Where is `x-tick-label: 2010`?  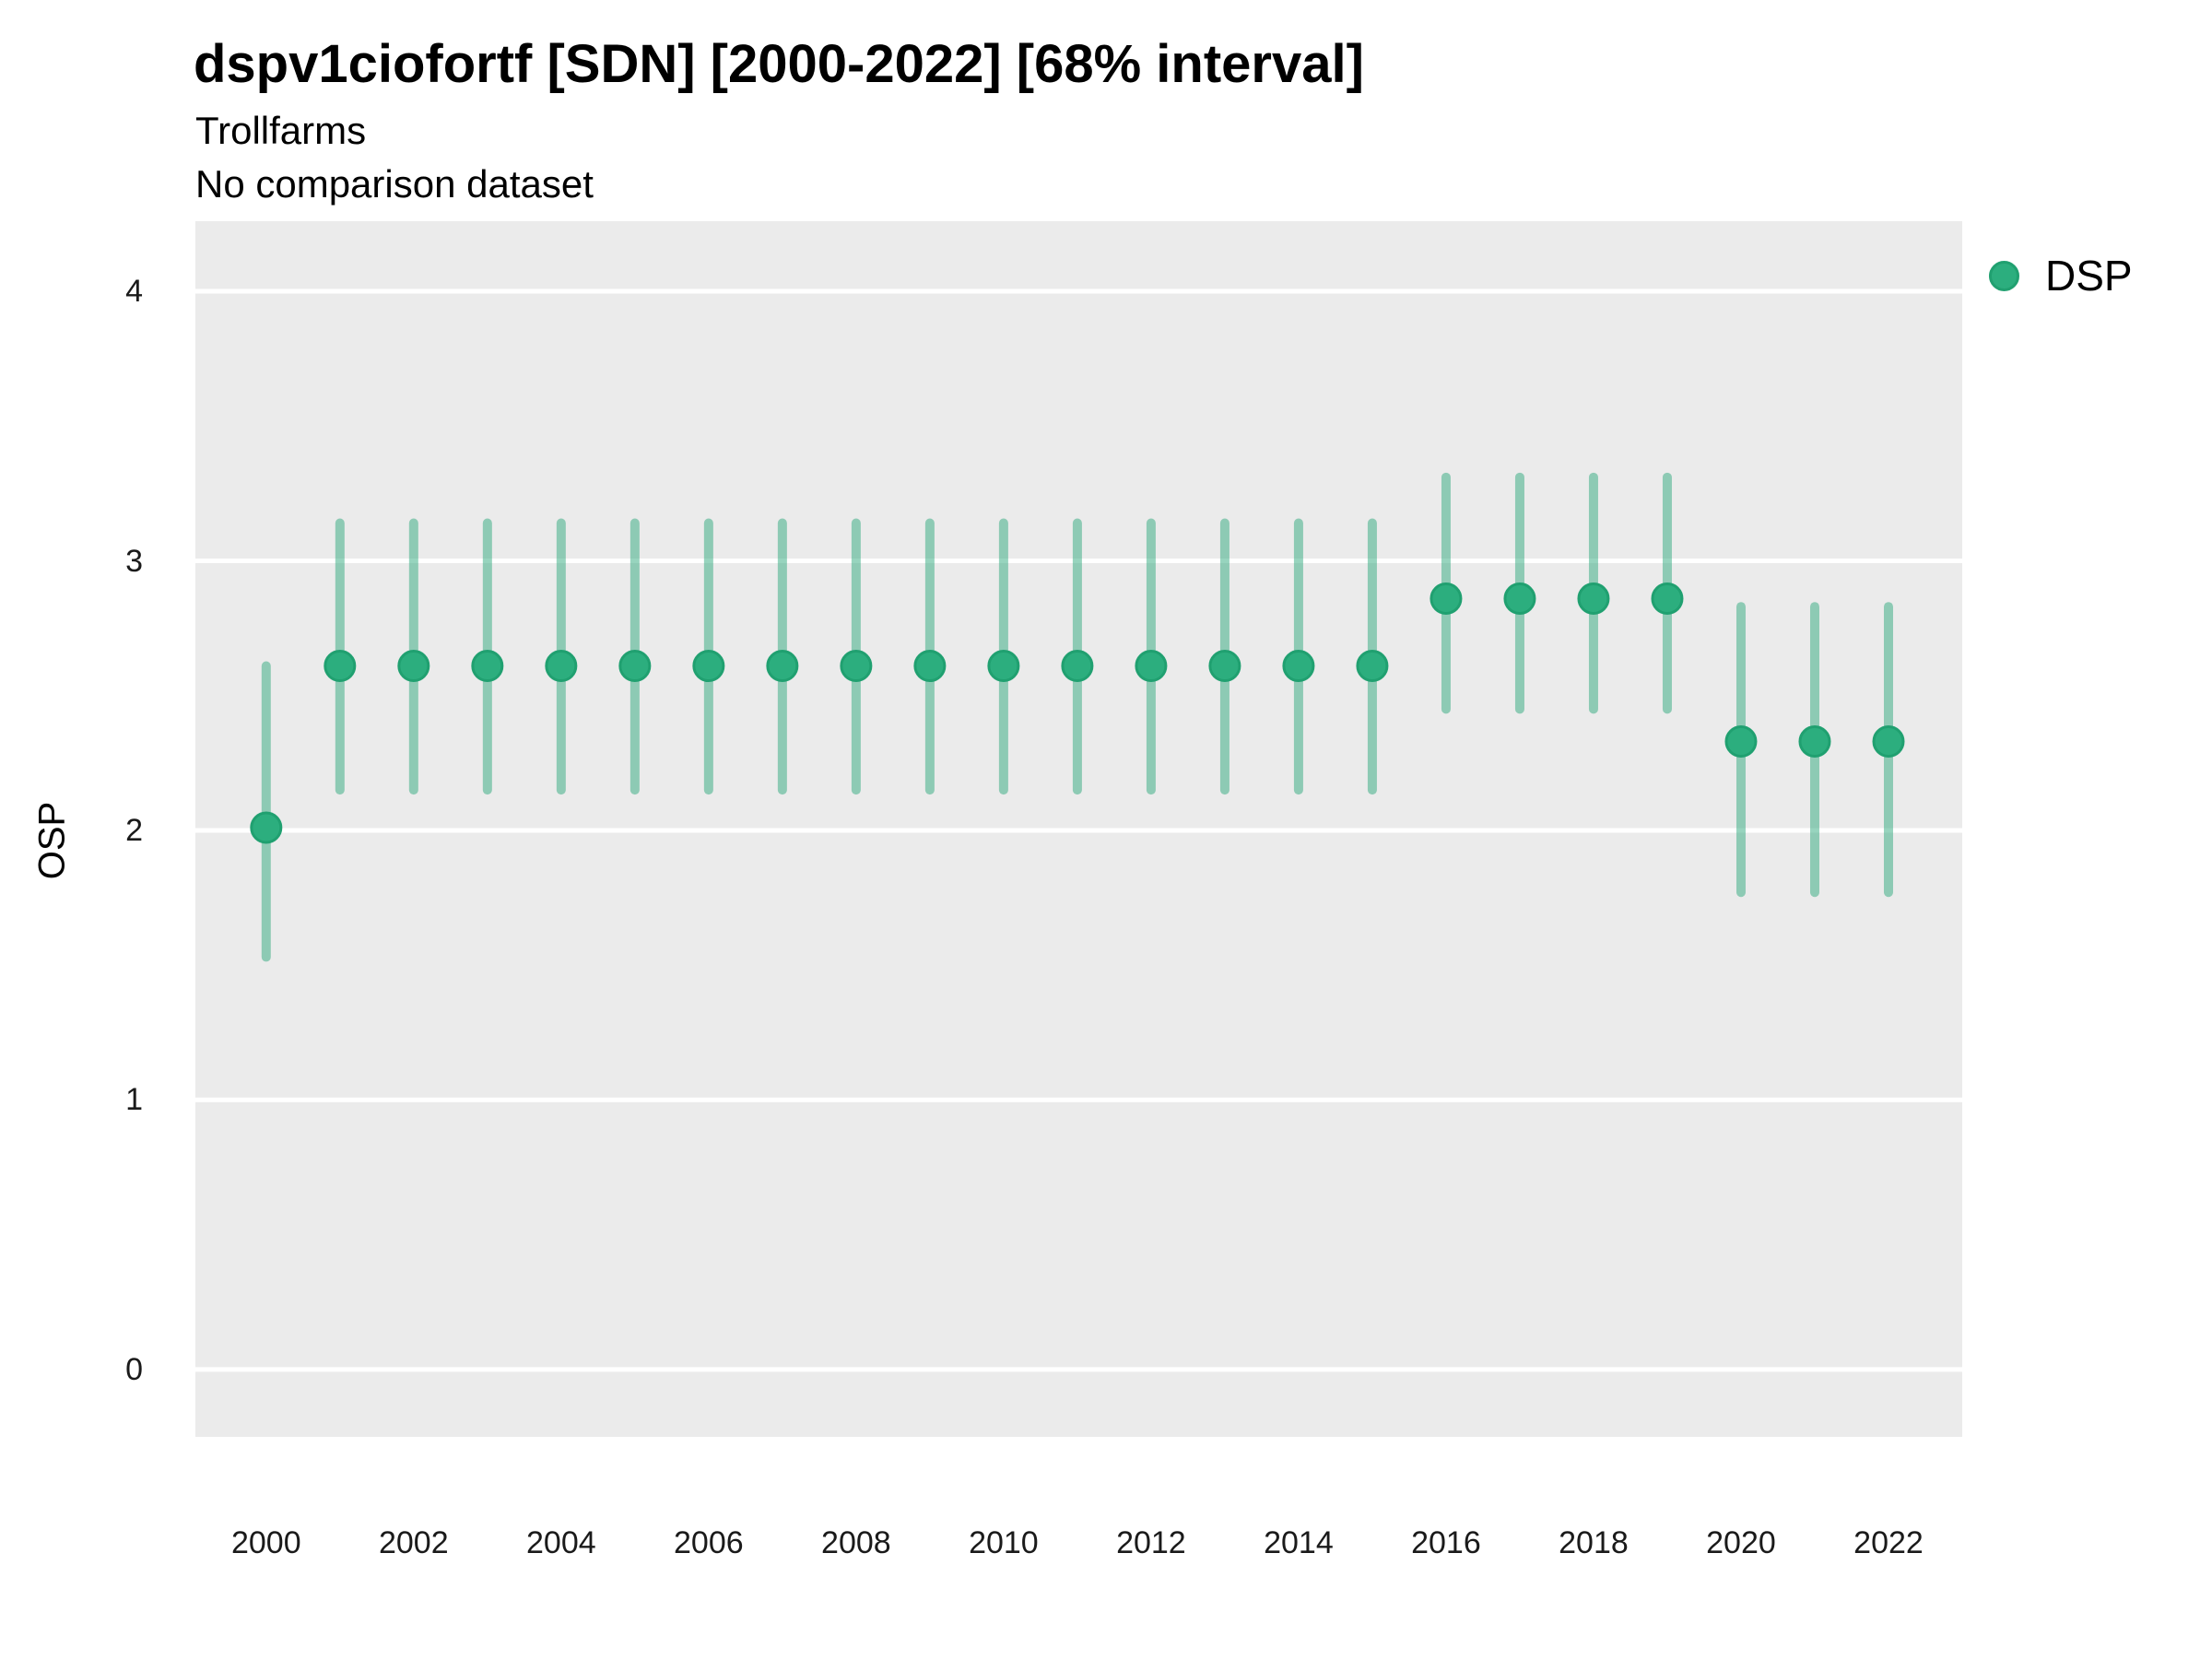 x-tick-label: 2010 is located at coordinates (1004, 1542).